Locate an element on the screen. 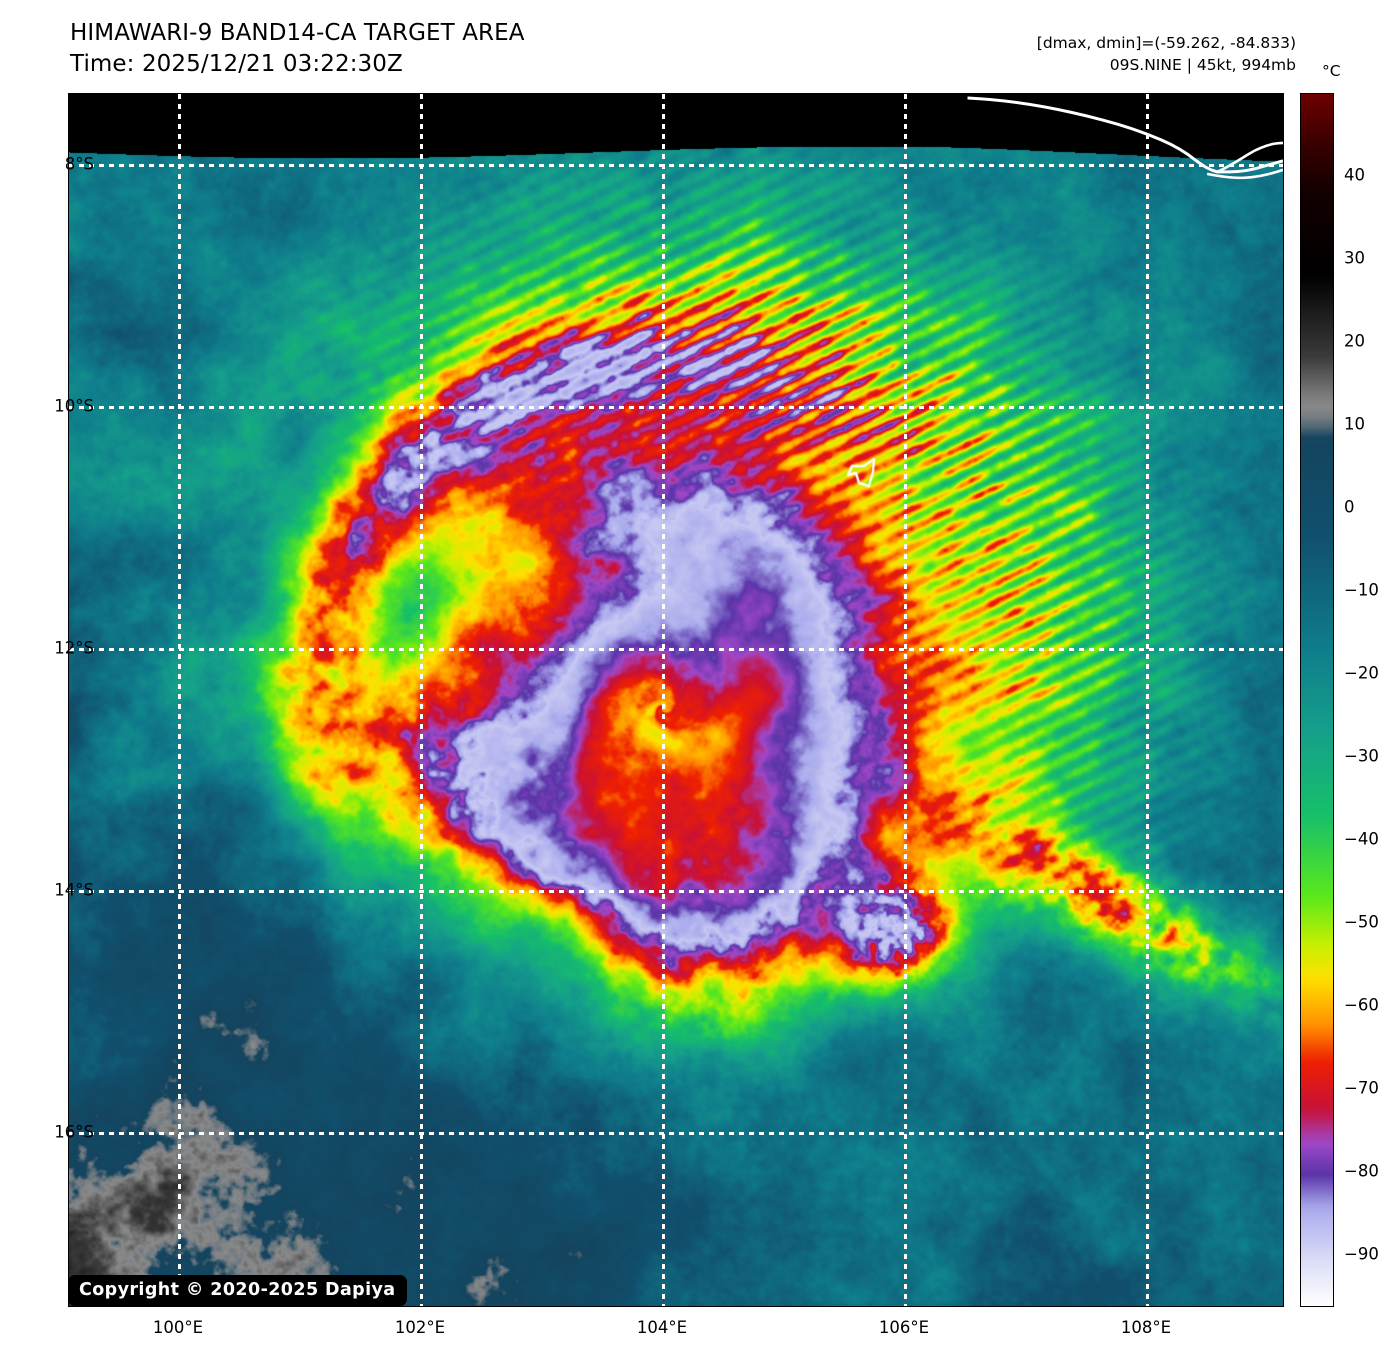 The width and height of the screenshot is (1388, 1359). colorbar-tick-label: −50 is located at coordinates (1361, 922).